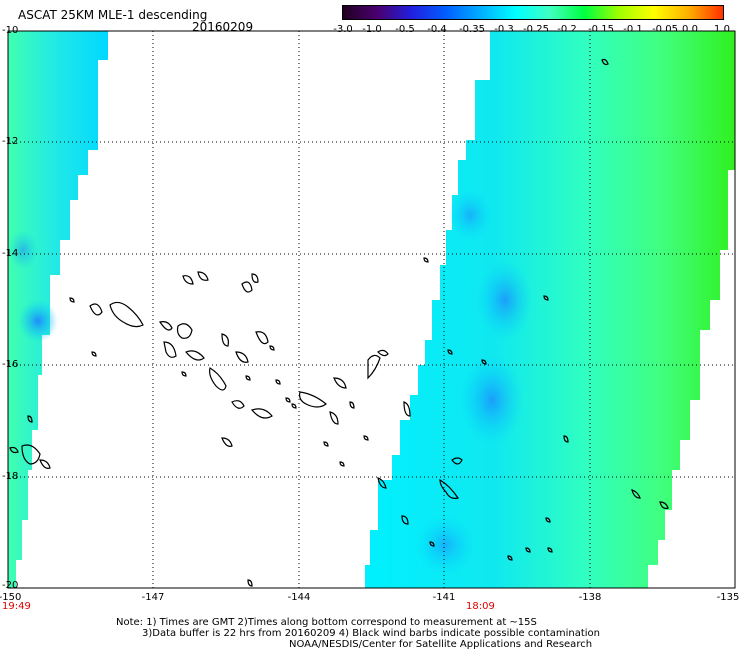 Image resolution: width=740 pixels, height=650 pixels. What do you see at coordinates (10, 476) in the screenshot?
I see `lat-label: -18` at bounding box center [10, 476].